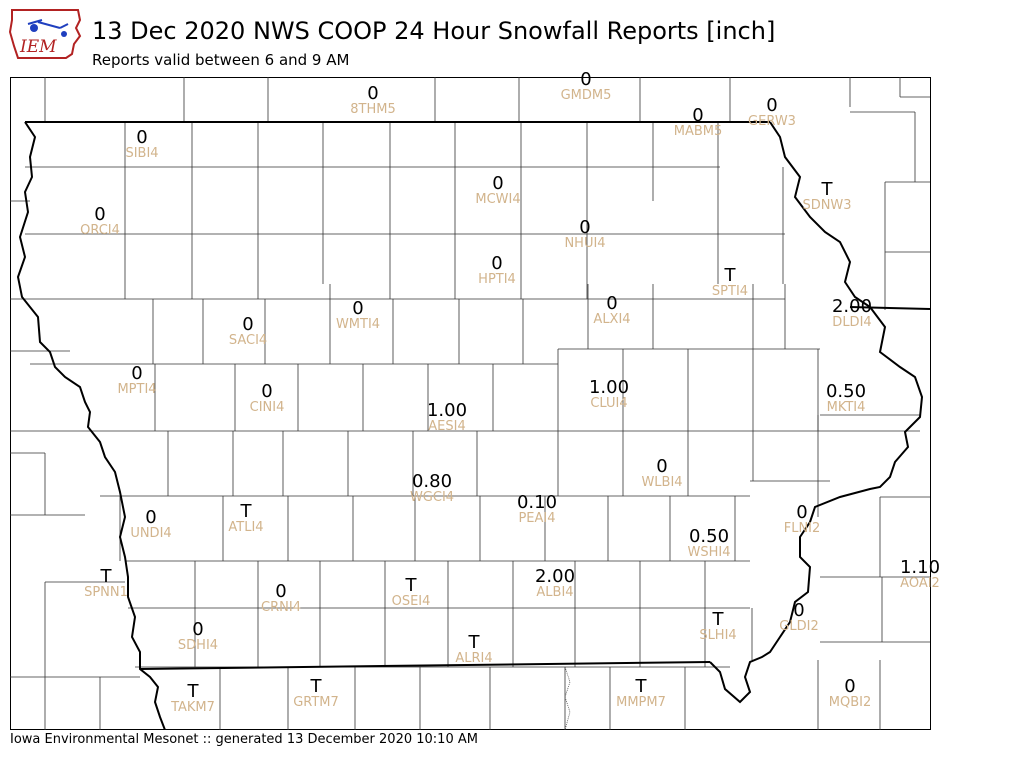 Image resolution: width=1024 pixels, height=768 pixels. What do you see at coordinates (698, 123) in the screenshot?
I see `station-mabm5: 0 MABM5` at bounding box center [698, 123].